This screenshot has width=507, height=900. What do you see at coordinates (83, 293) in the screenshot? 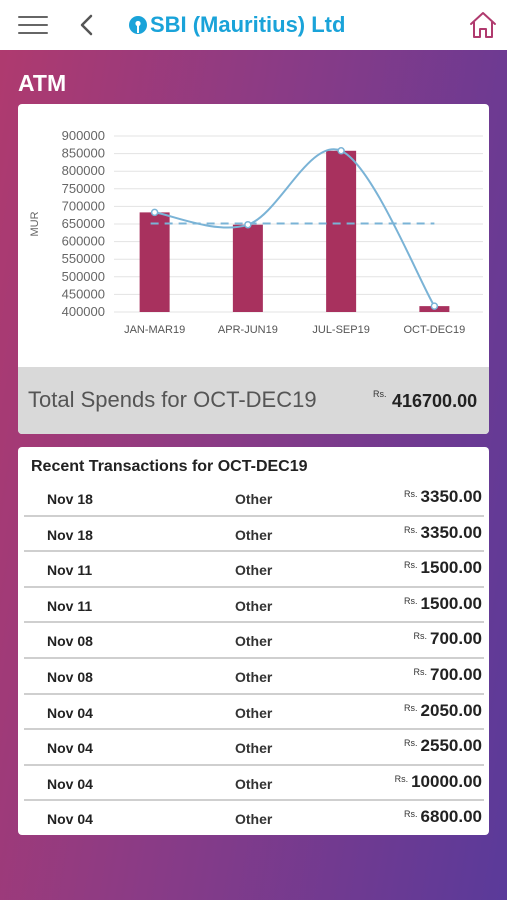
I see `y-tick-label: 450000` at bounding box center [83, 293].